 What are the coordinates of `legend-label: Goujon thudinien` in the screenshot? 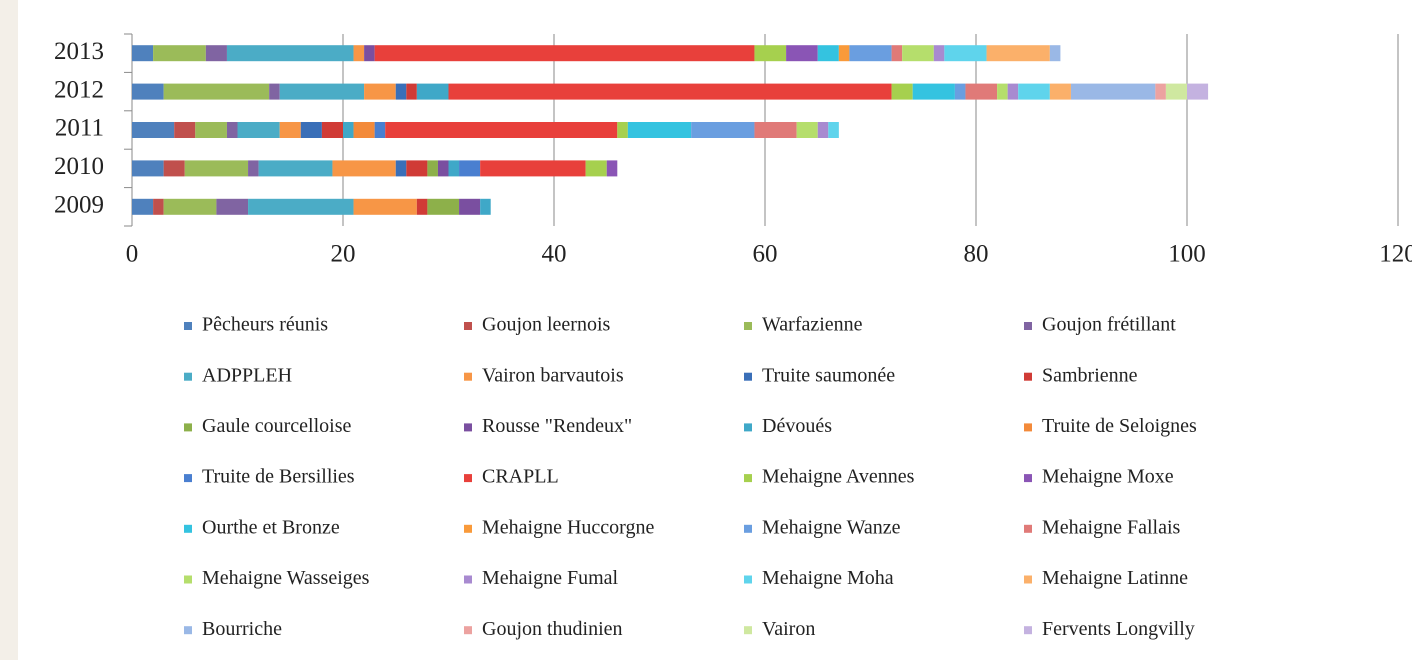 It's located at (552, 629).